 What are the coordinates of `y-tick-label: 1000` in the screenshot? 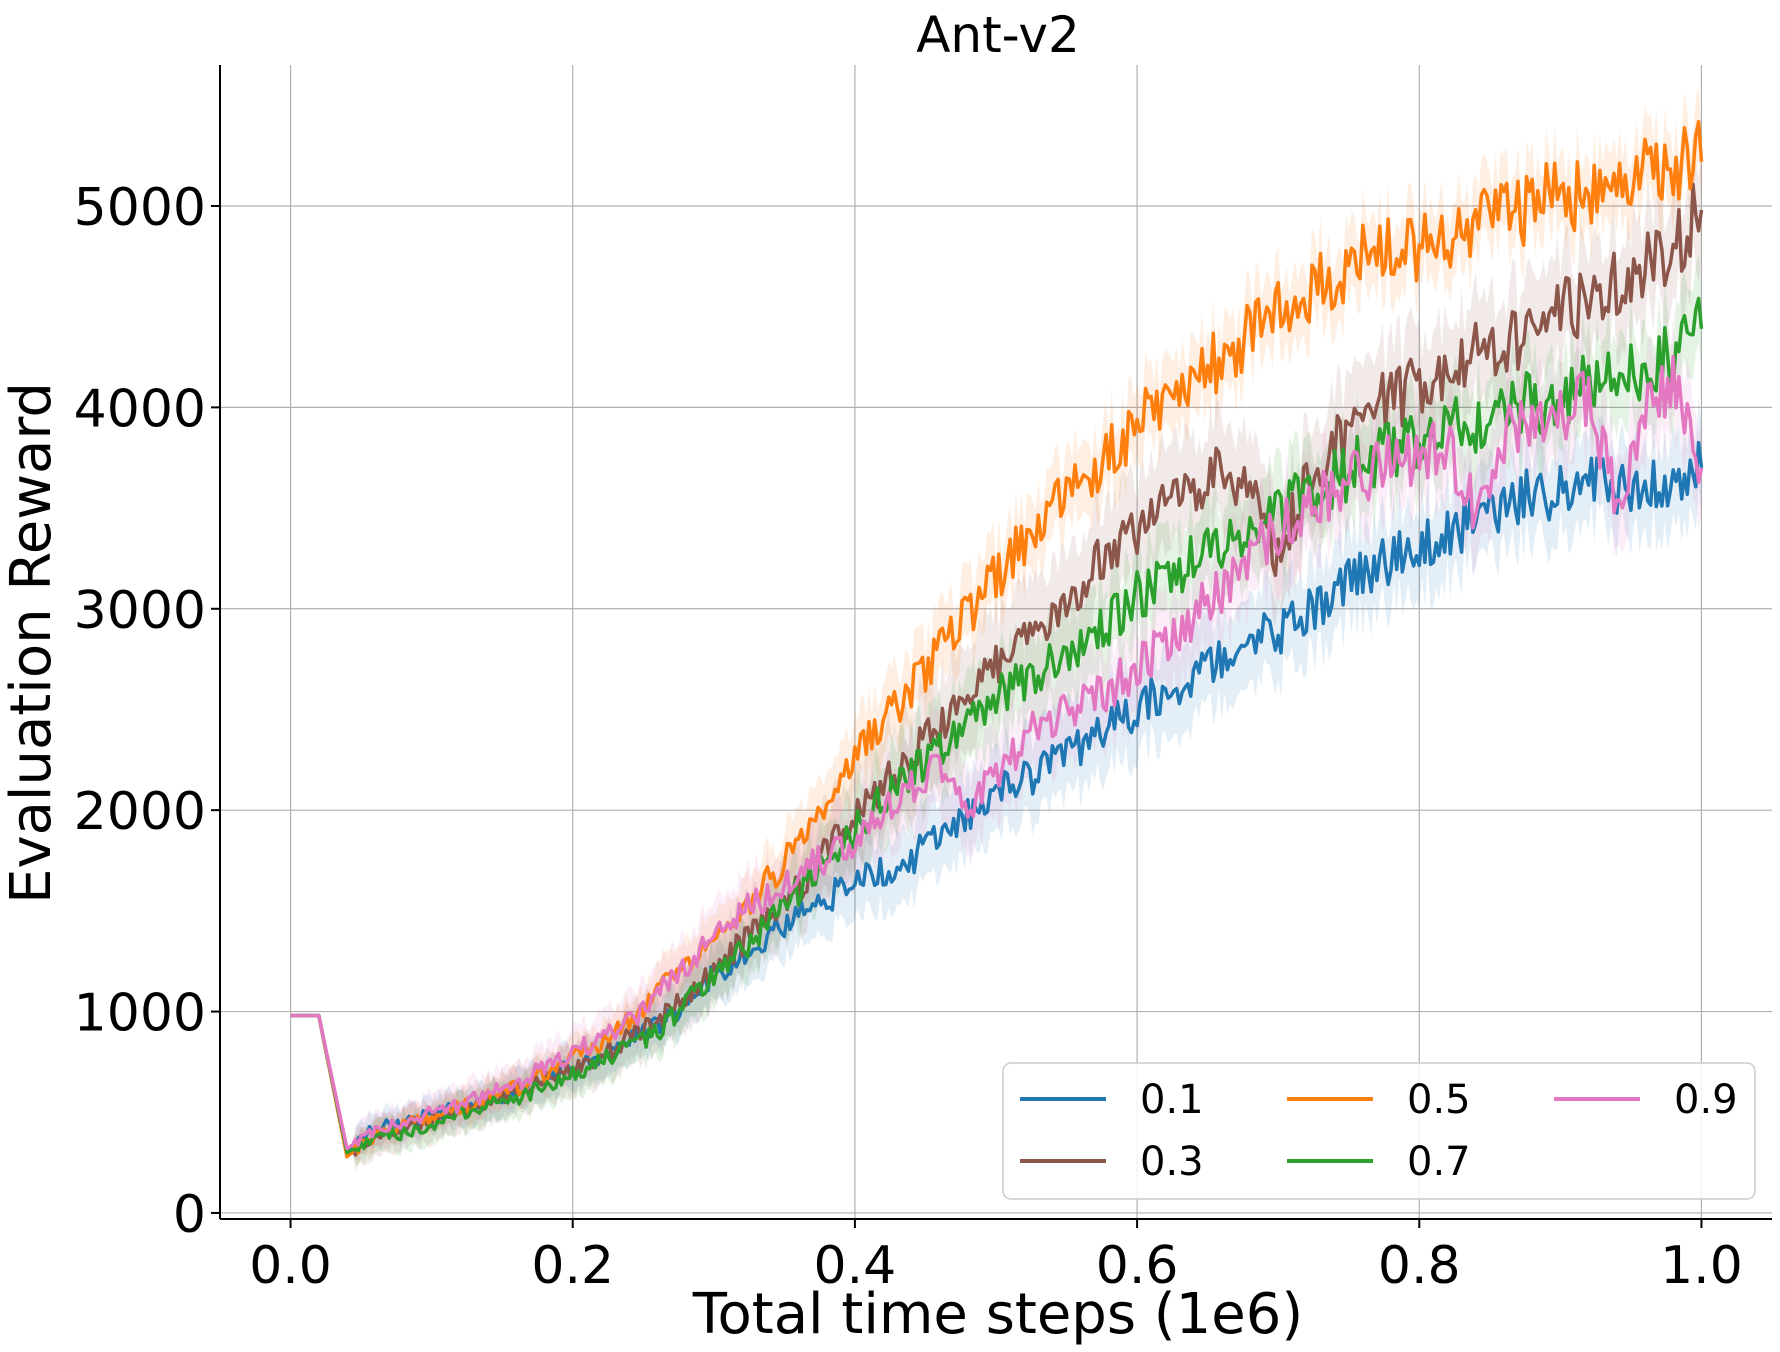 It's located at (140, 1014).